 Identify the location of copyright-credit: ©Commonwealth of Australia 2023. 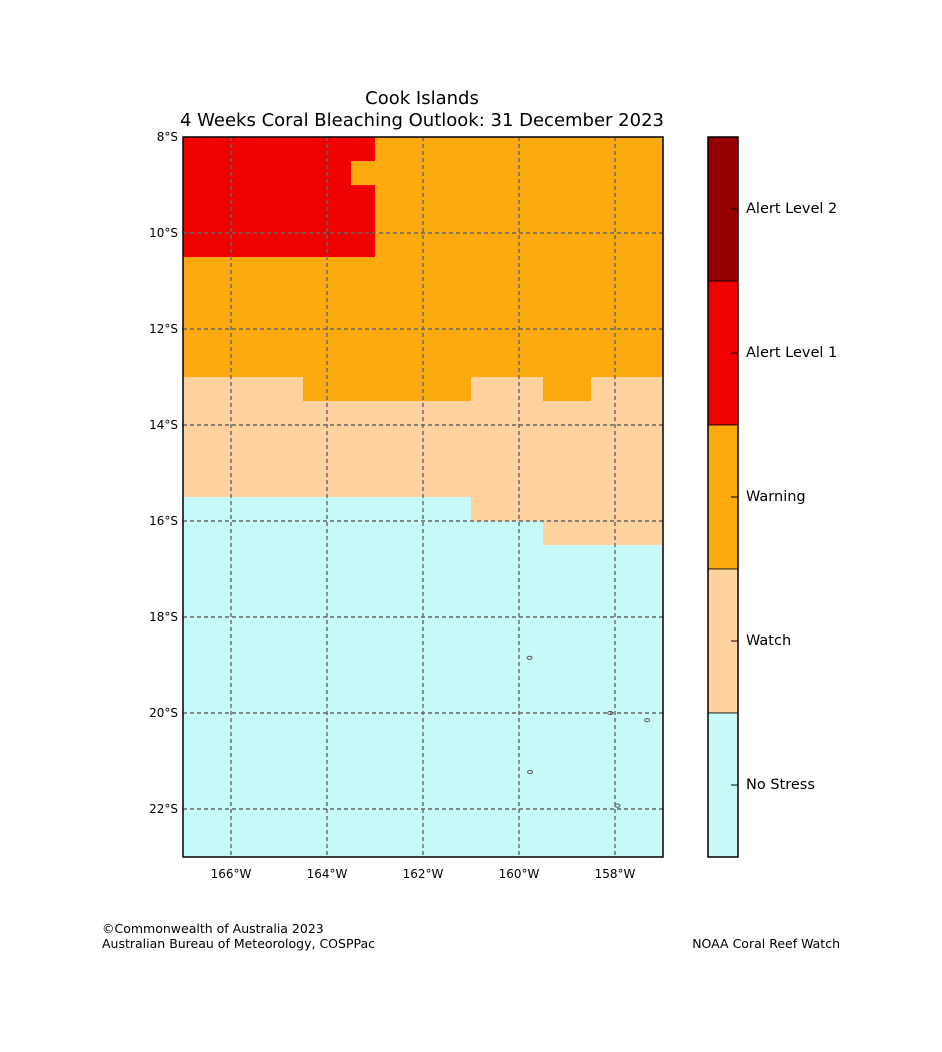
(213, 928).